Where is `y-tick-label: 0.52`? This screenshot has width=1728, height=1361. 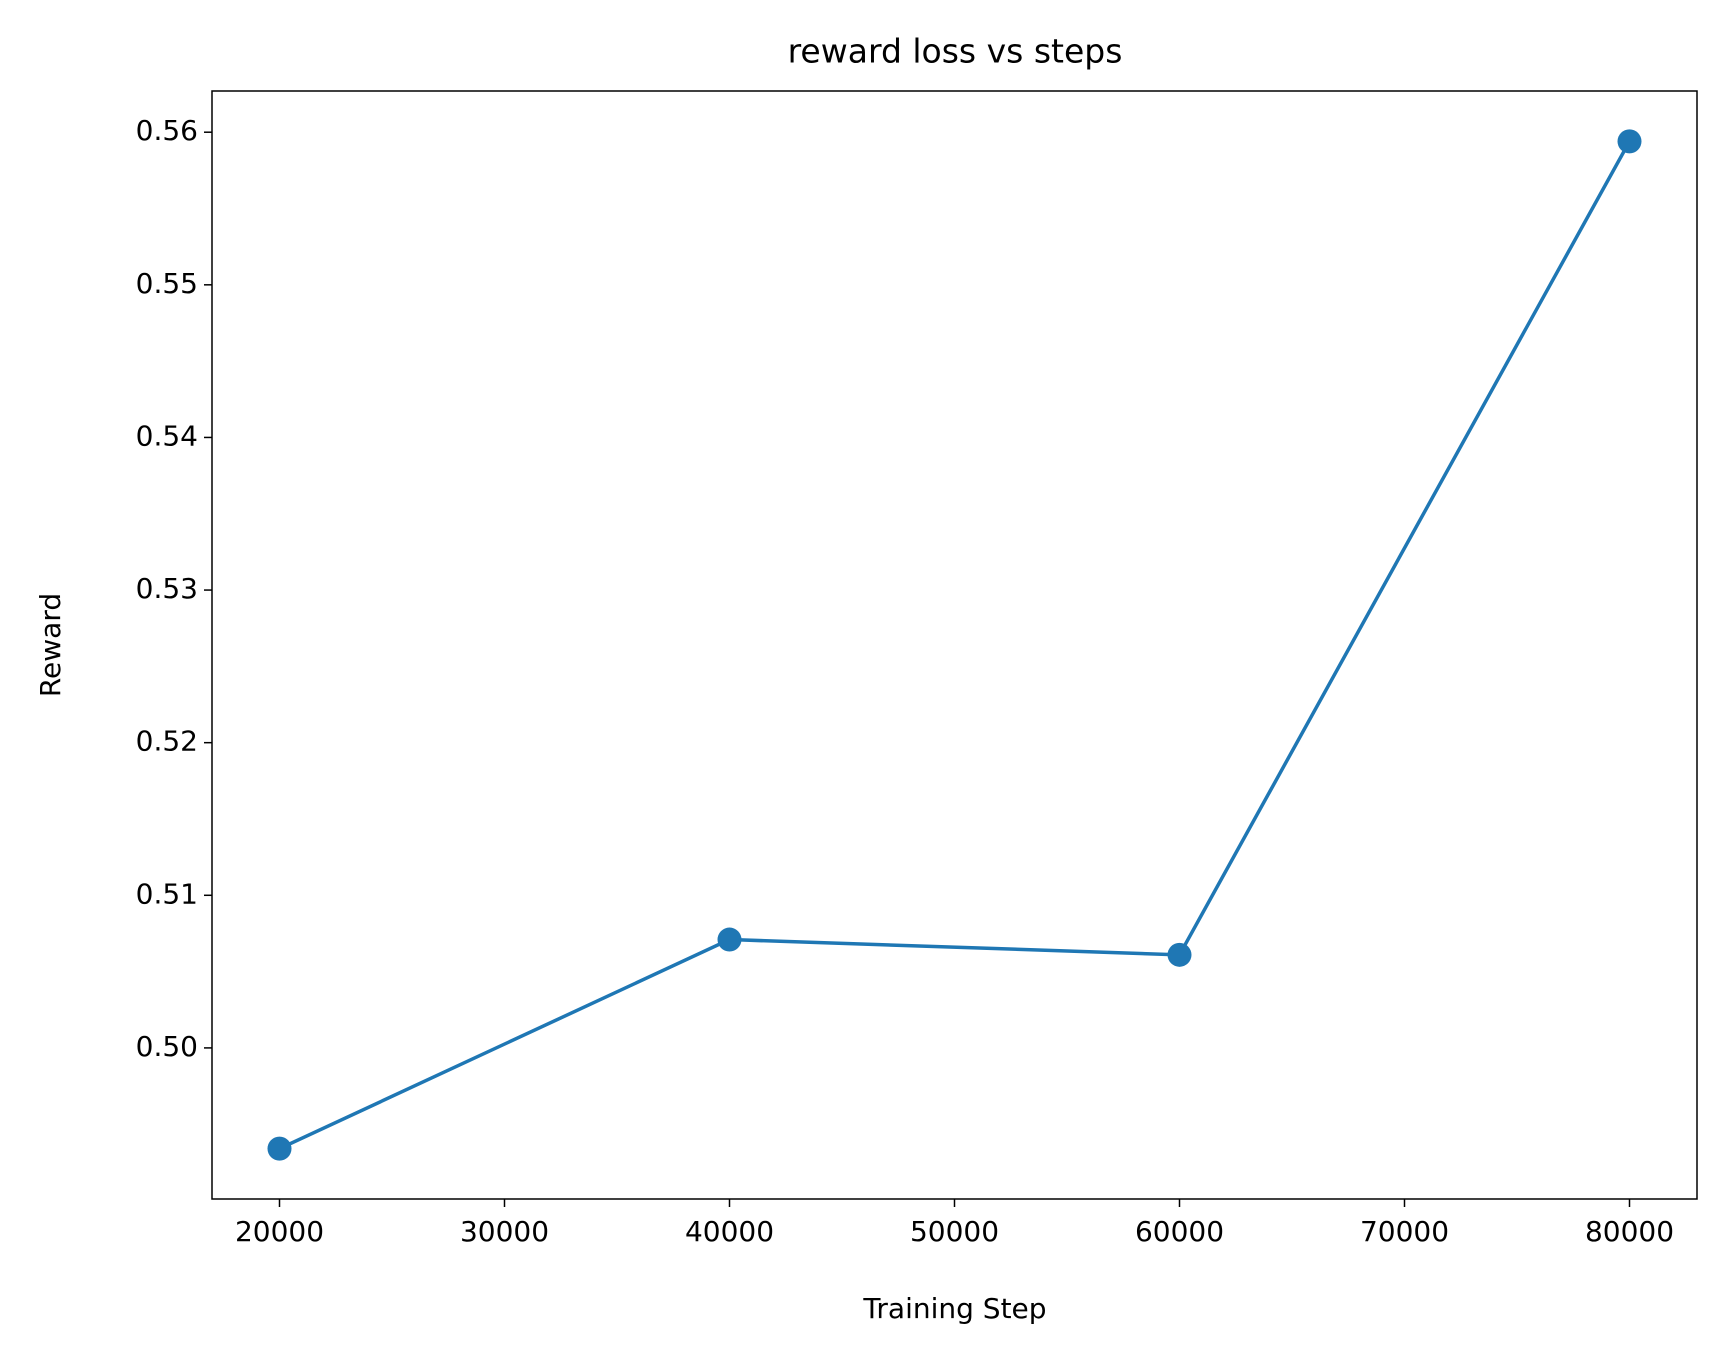 y-tick-label: 0.52 is located at coordinates (167, 741).